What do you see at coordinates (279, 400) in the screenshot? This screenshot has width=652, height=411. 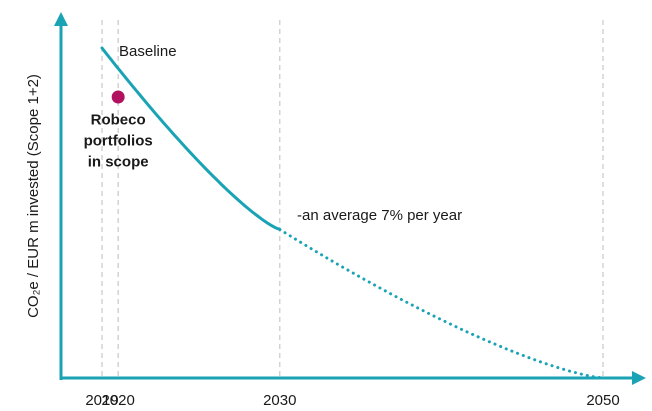 I see `x-tick-2030: 2030` at bounding box center [279, 400].